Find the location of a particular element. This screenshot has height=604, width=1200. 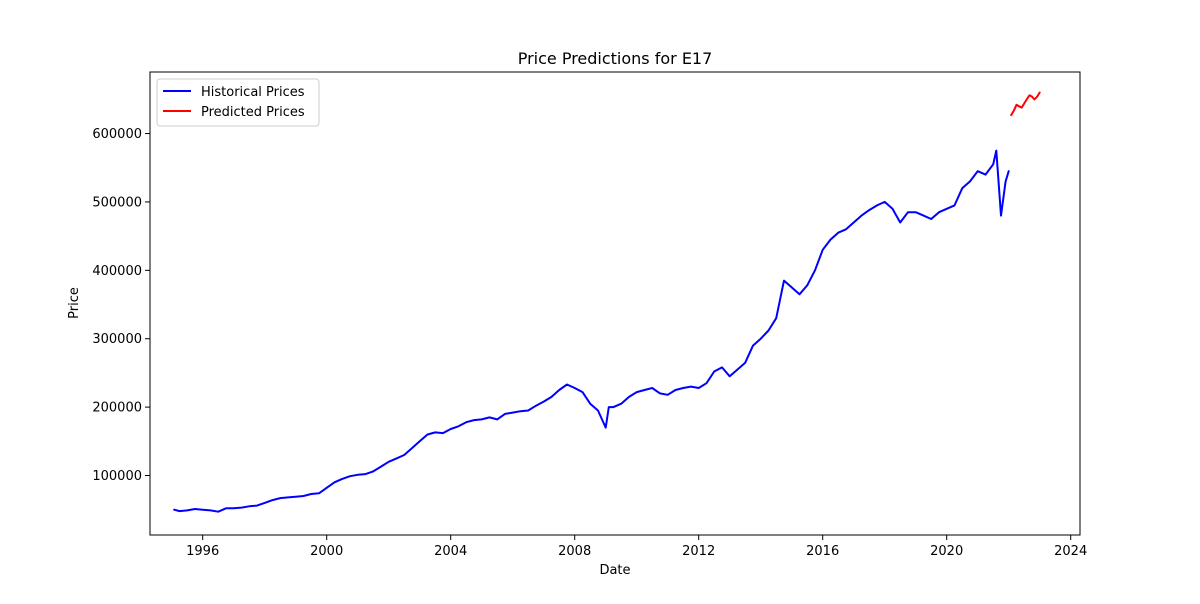

legend-predicted-label: Predicted Prices is located at coordinates (253, 112).